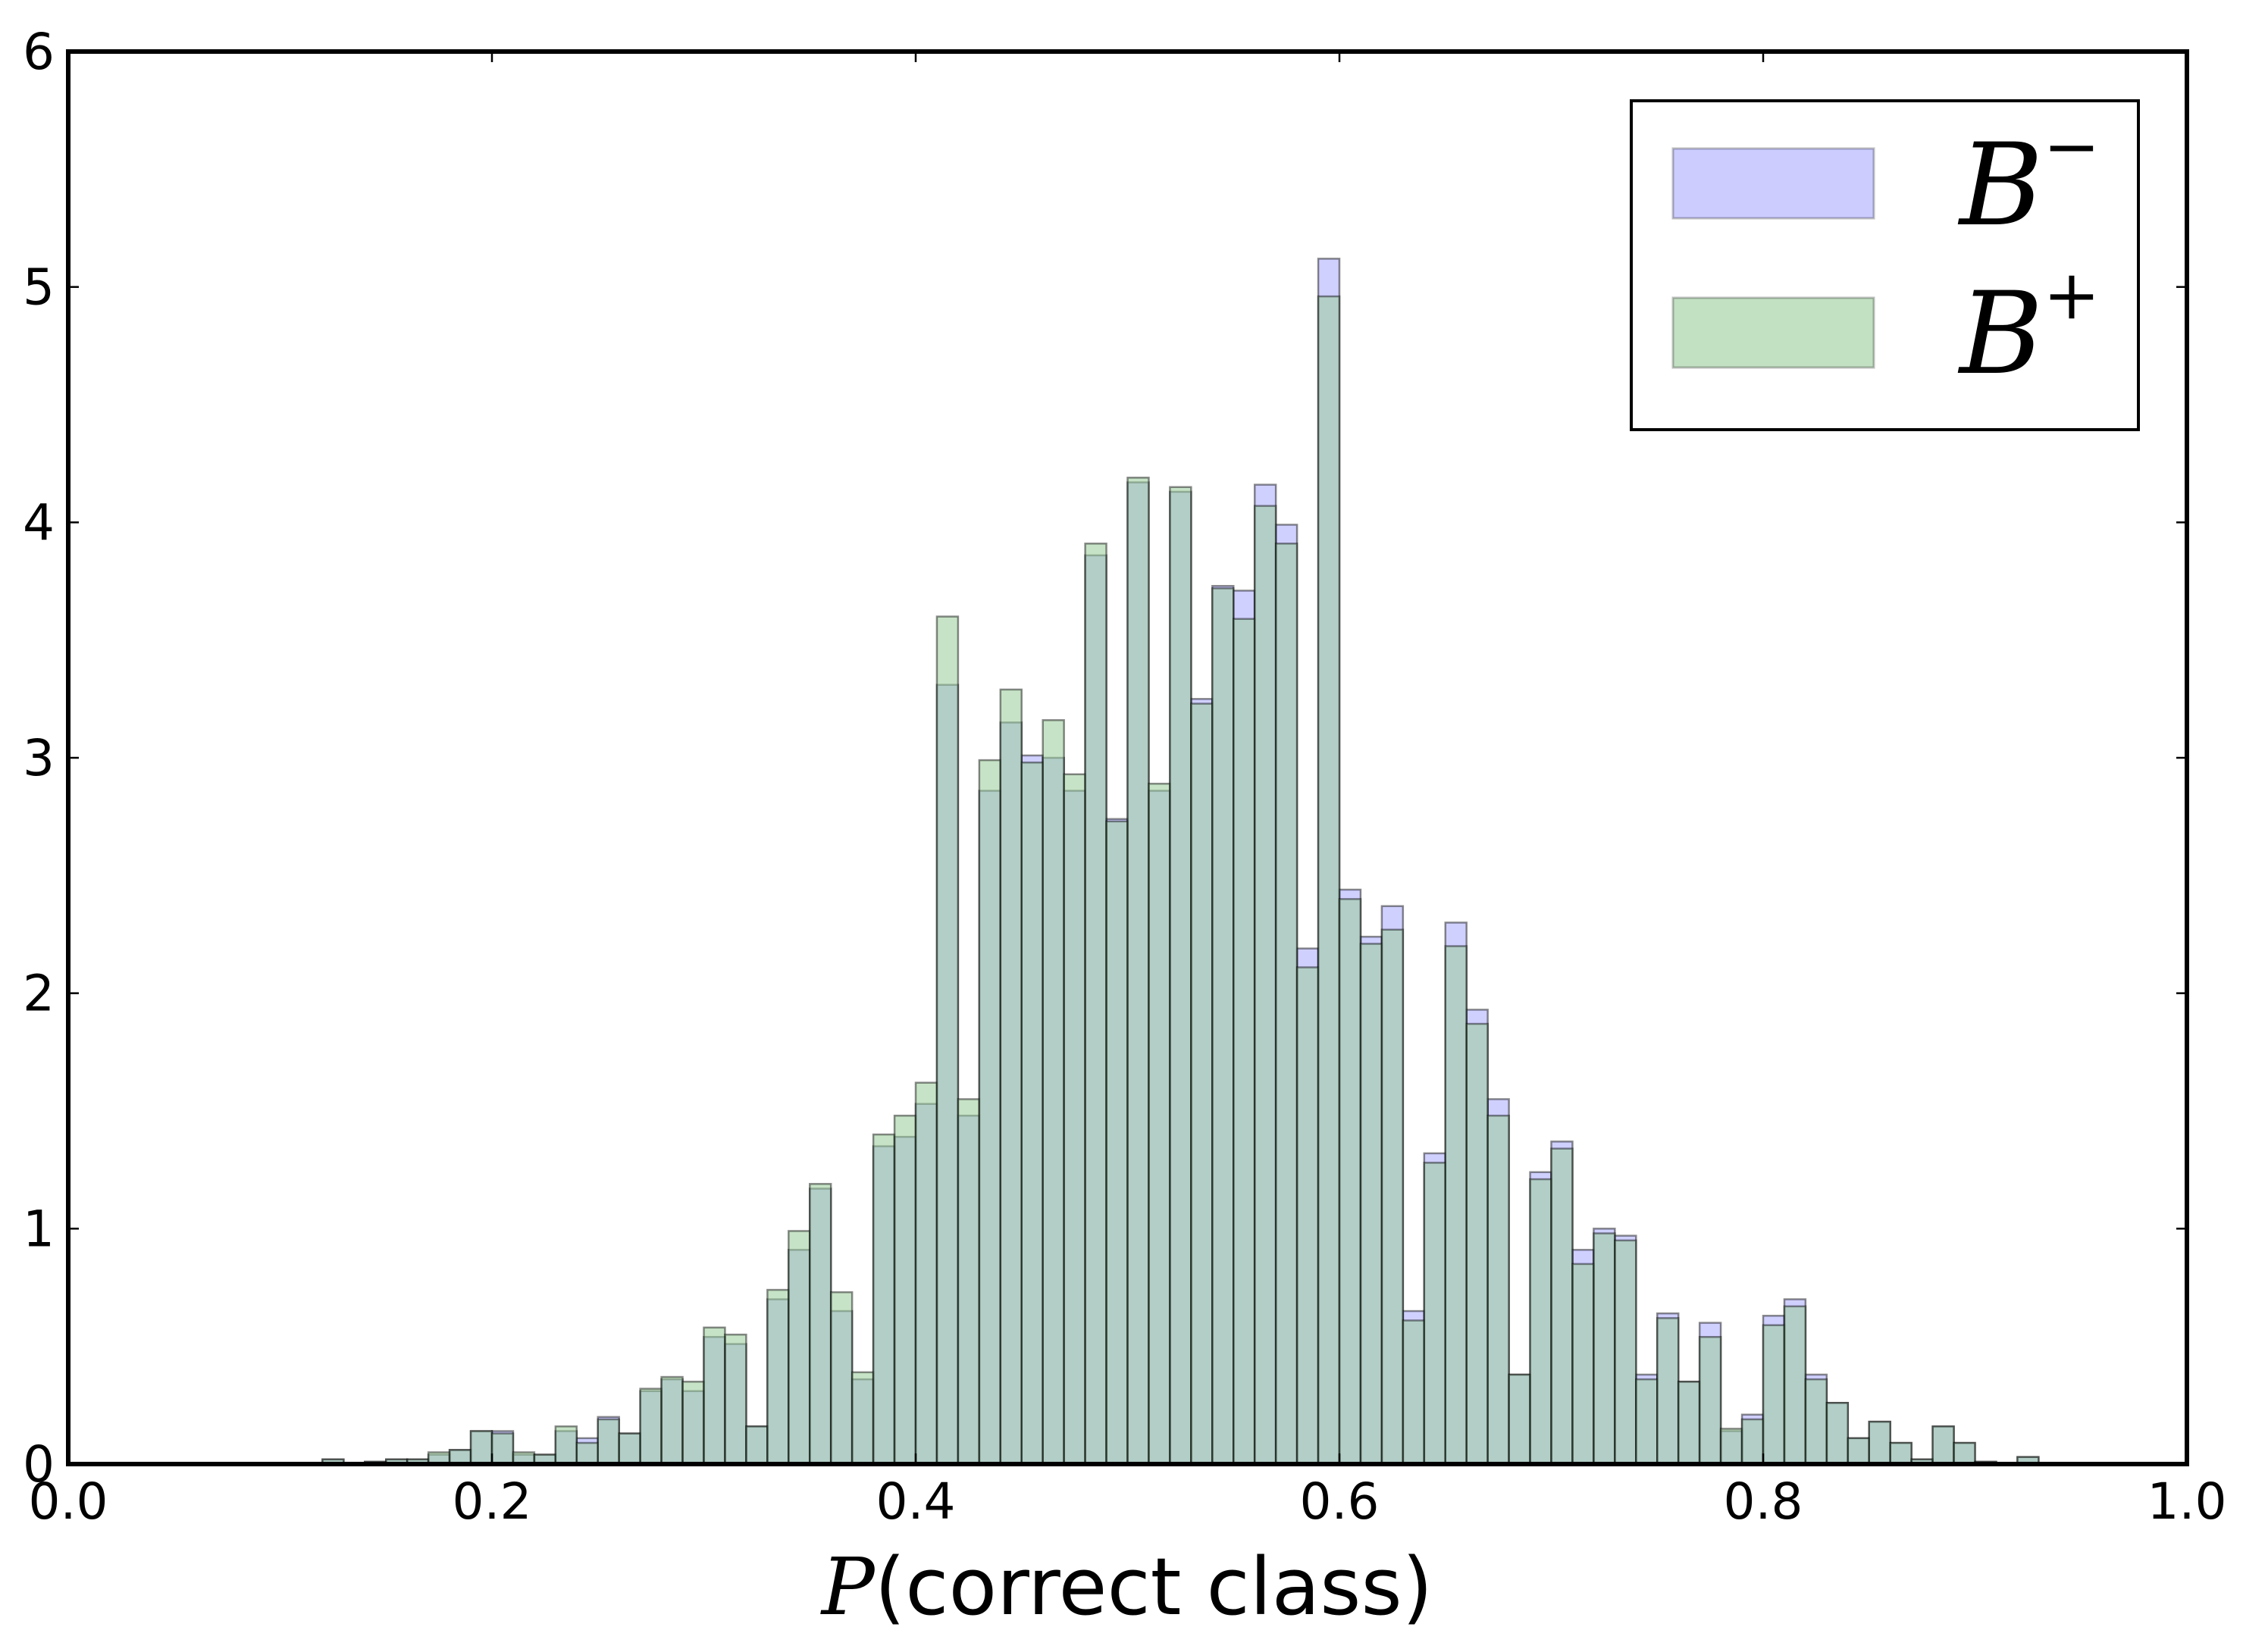  Describe the element at coordinates (848, 1587) in the screenshot. I see `x-axis-label-variable: P` at that location.